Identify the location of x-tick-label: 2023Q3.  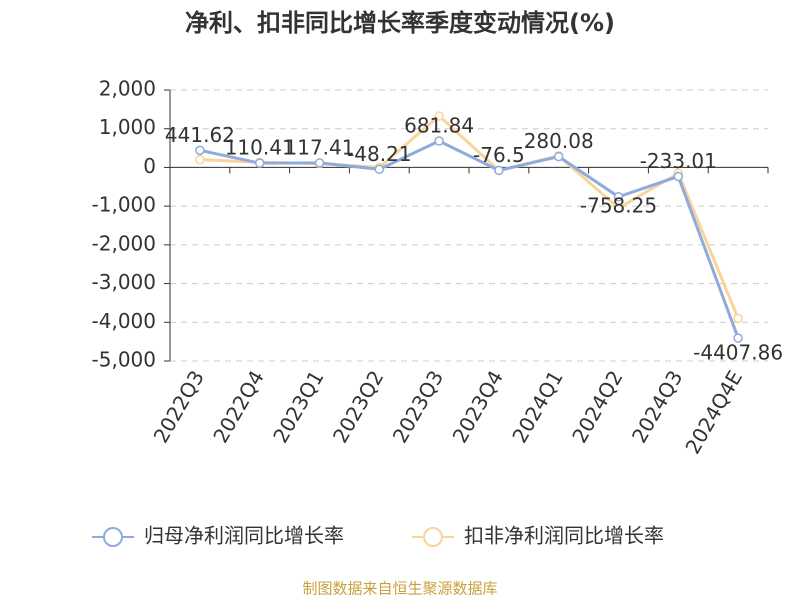
(418, 406).